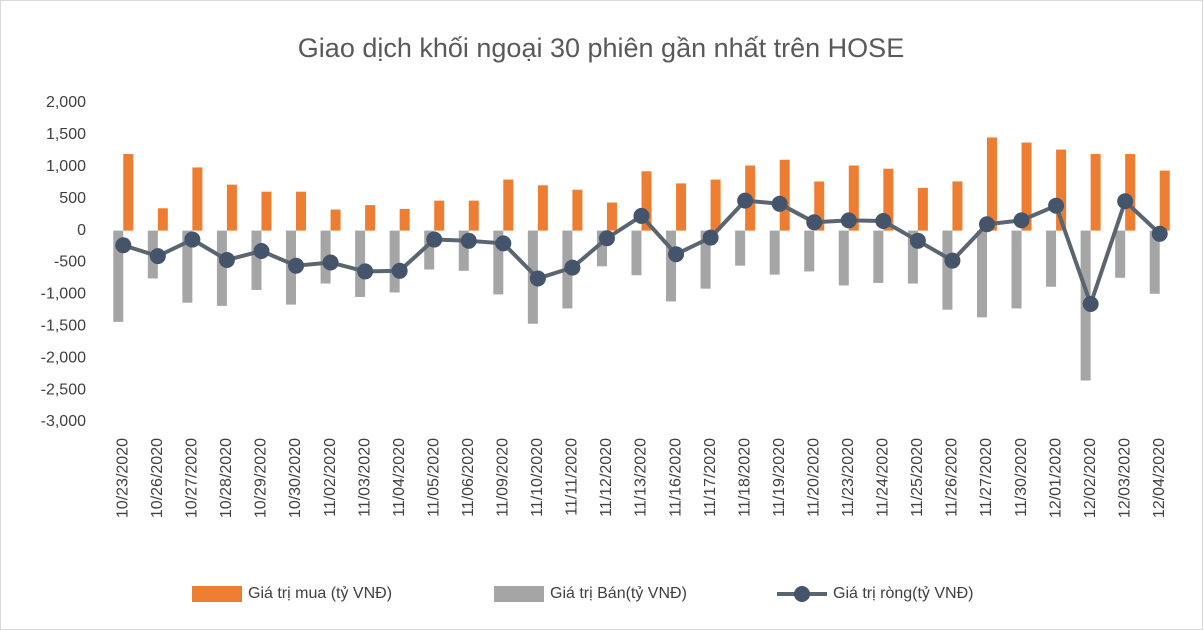 This screenshot has width=1203, height=630. What do you see at coordinates (63, 357) in the screenshot?
I see `y-tick-label: -2,000` at bounding box center [63, 357].